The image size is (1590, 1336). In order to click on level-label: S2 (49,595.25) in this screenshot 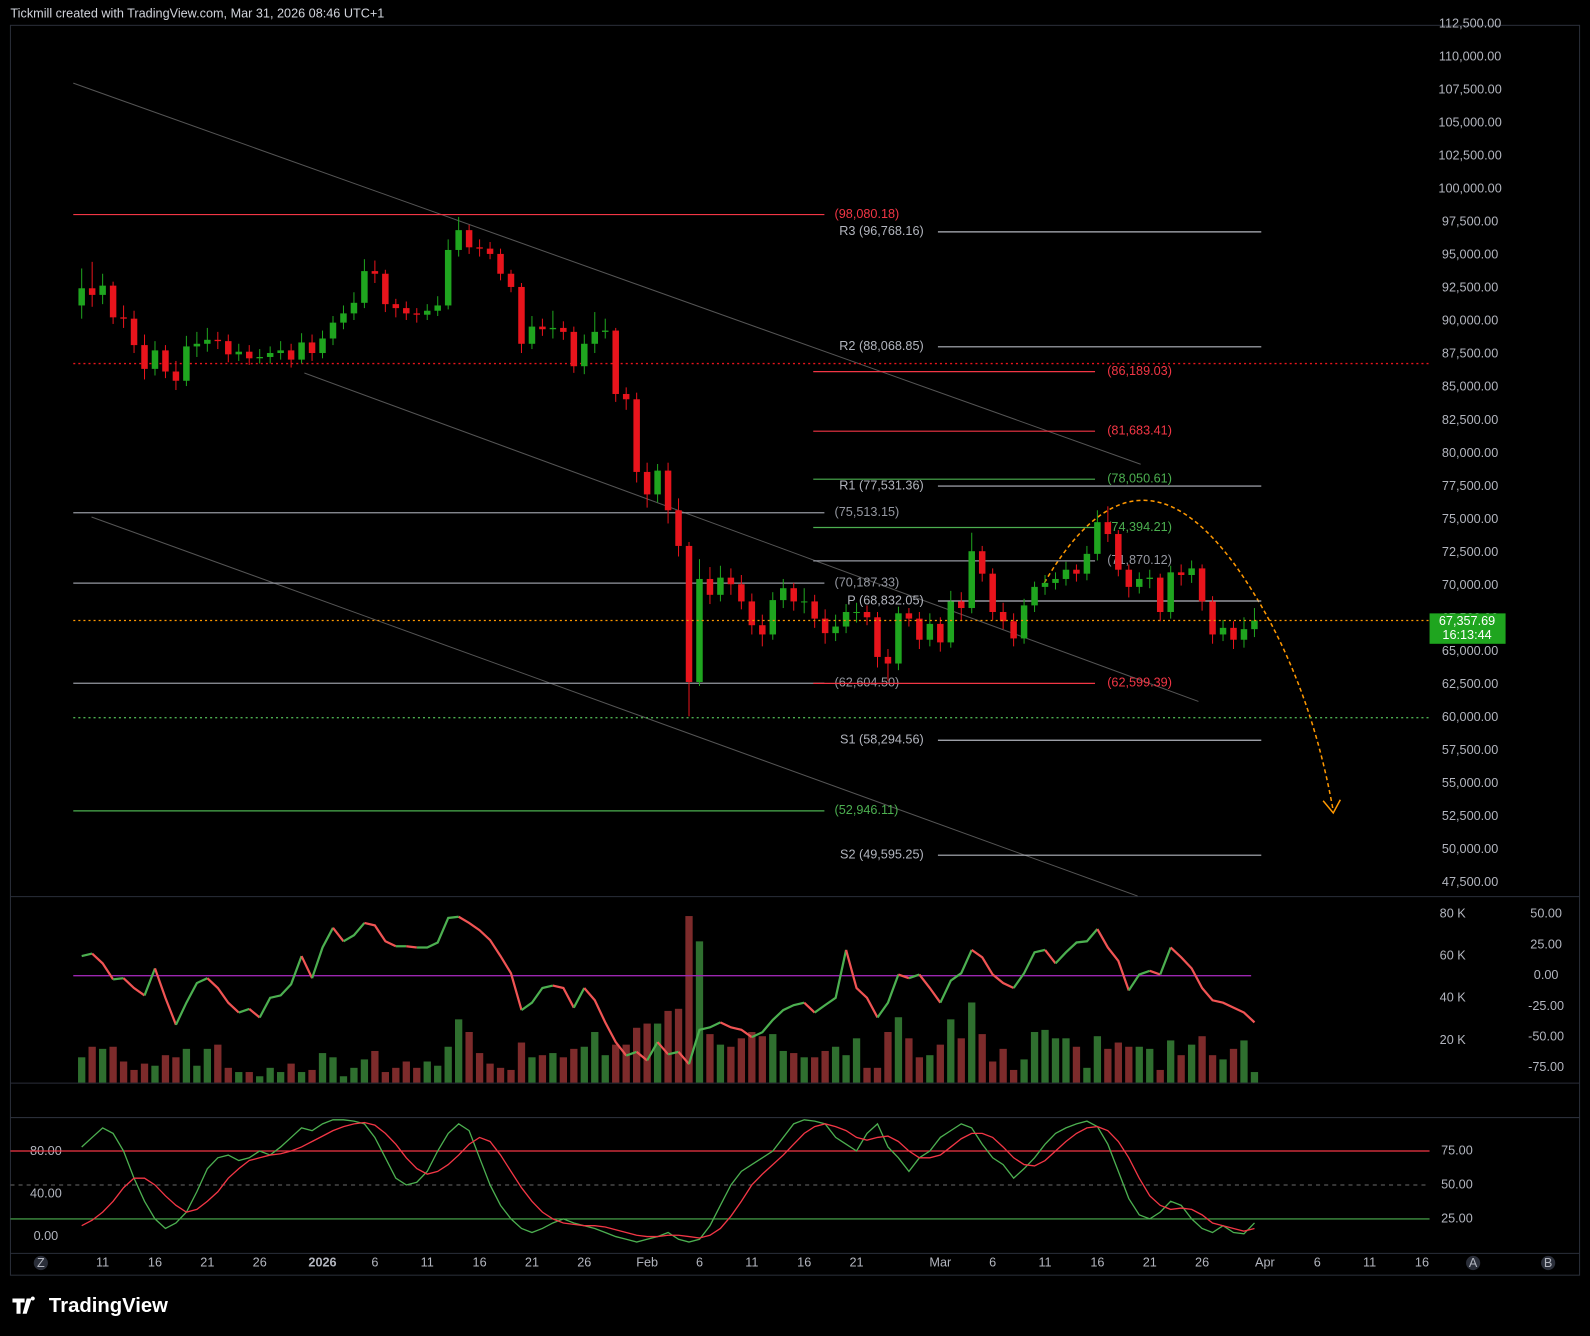, I will do `click(882, 855)`.